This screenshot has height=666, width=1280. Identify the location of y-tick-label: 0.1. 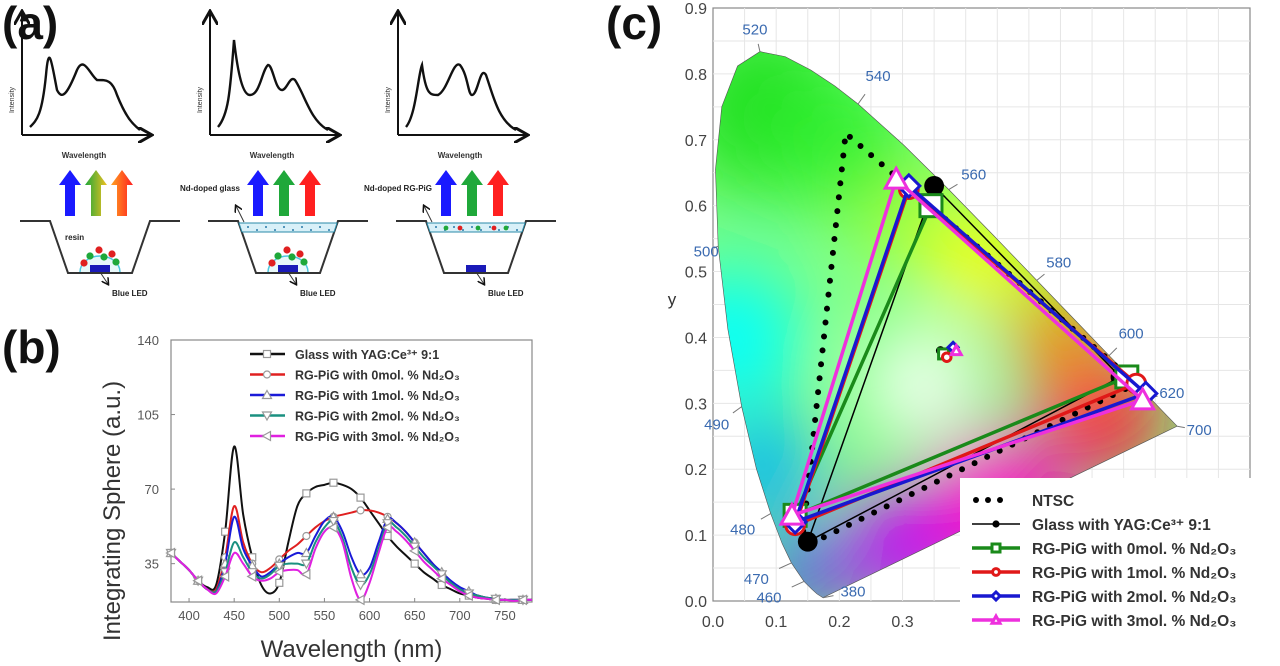
(696, 536).